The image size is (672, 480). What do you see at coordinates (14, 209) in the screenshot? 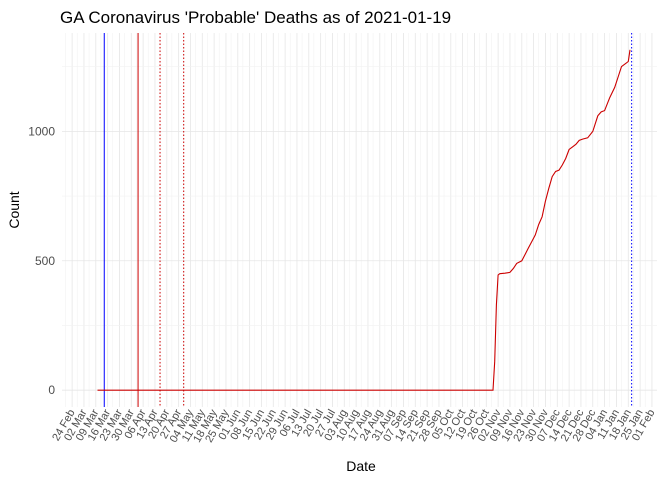
I see `y-axis-title: Count` at bounding box center [14, 209].